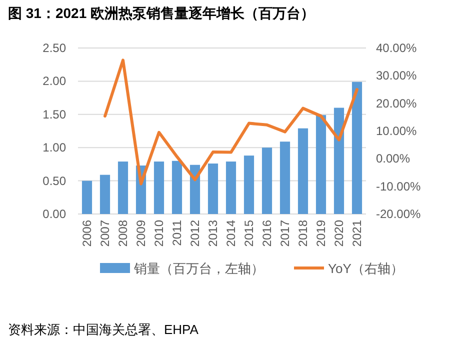 This screenshot has width=459, height=345. What do you see at coordinates (195, 233) in the screenshot?
I see `x-tick-label: 2012` at bounding box center [195, 233].